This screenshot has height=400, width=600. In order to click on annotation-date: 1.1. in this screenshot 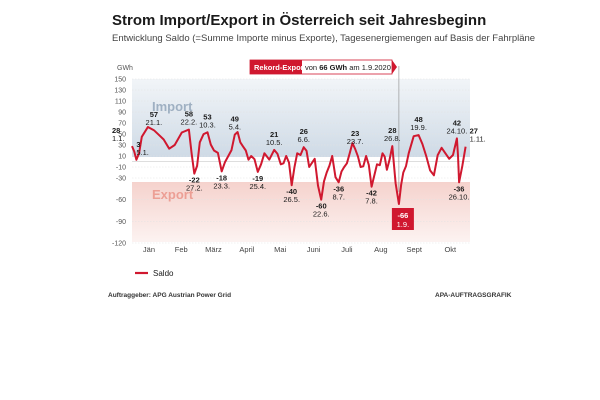, I will do `click(118, 138)`.